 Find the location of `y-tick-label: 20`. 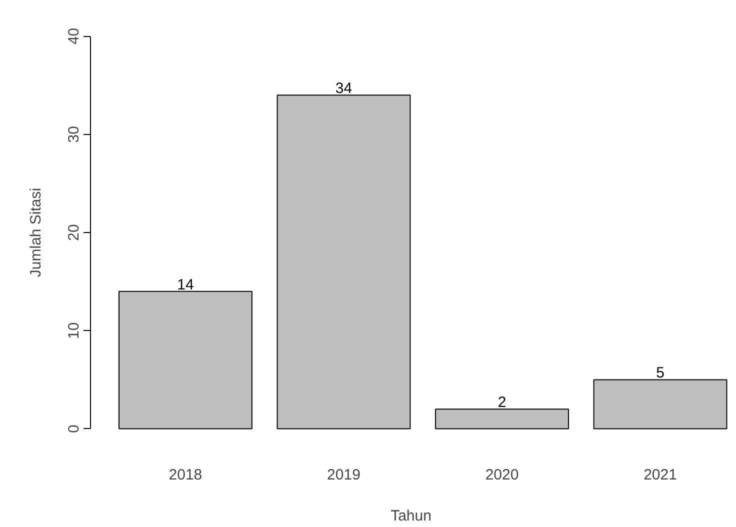

y-tick-label: 20 is located at coordinates (74, 232).